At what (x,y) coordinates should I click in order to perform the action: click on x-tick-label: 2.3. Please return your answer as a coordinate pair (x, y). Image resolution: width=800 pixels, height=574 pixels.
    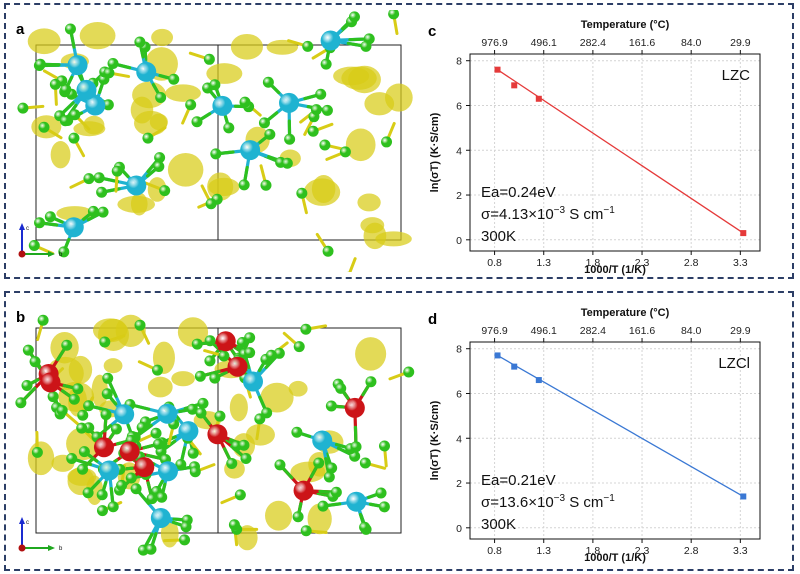
    Looking at the image, I should click on (642, 263).